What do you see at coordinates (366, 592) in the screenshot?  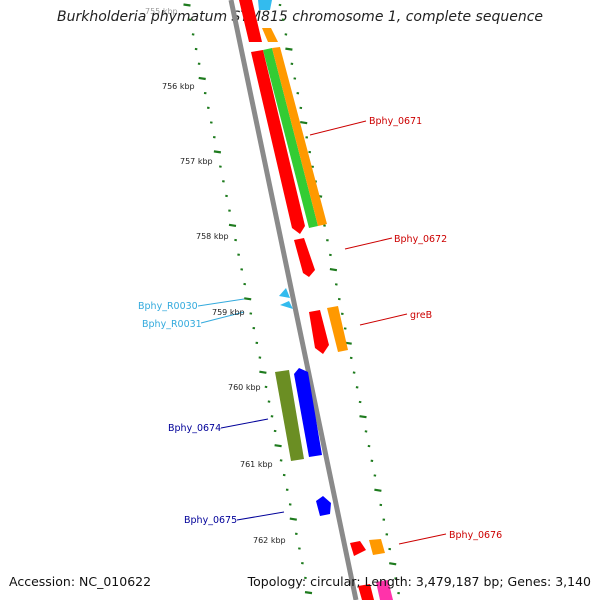 I see `feature-bottom-red` at bounding box center [366, 592].